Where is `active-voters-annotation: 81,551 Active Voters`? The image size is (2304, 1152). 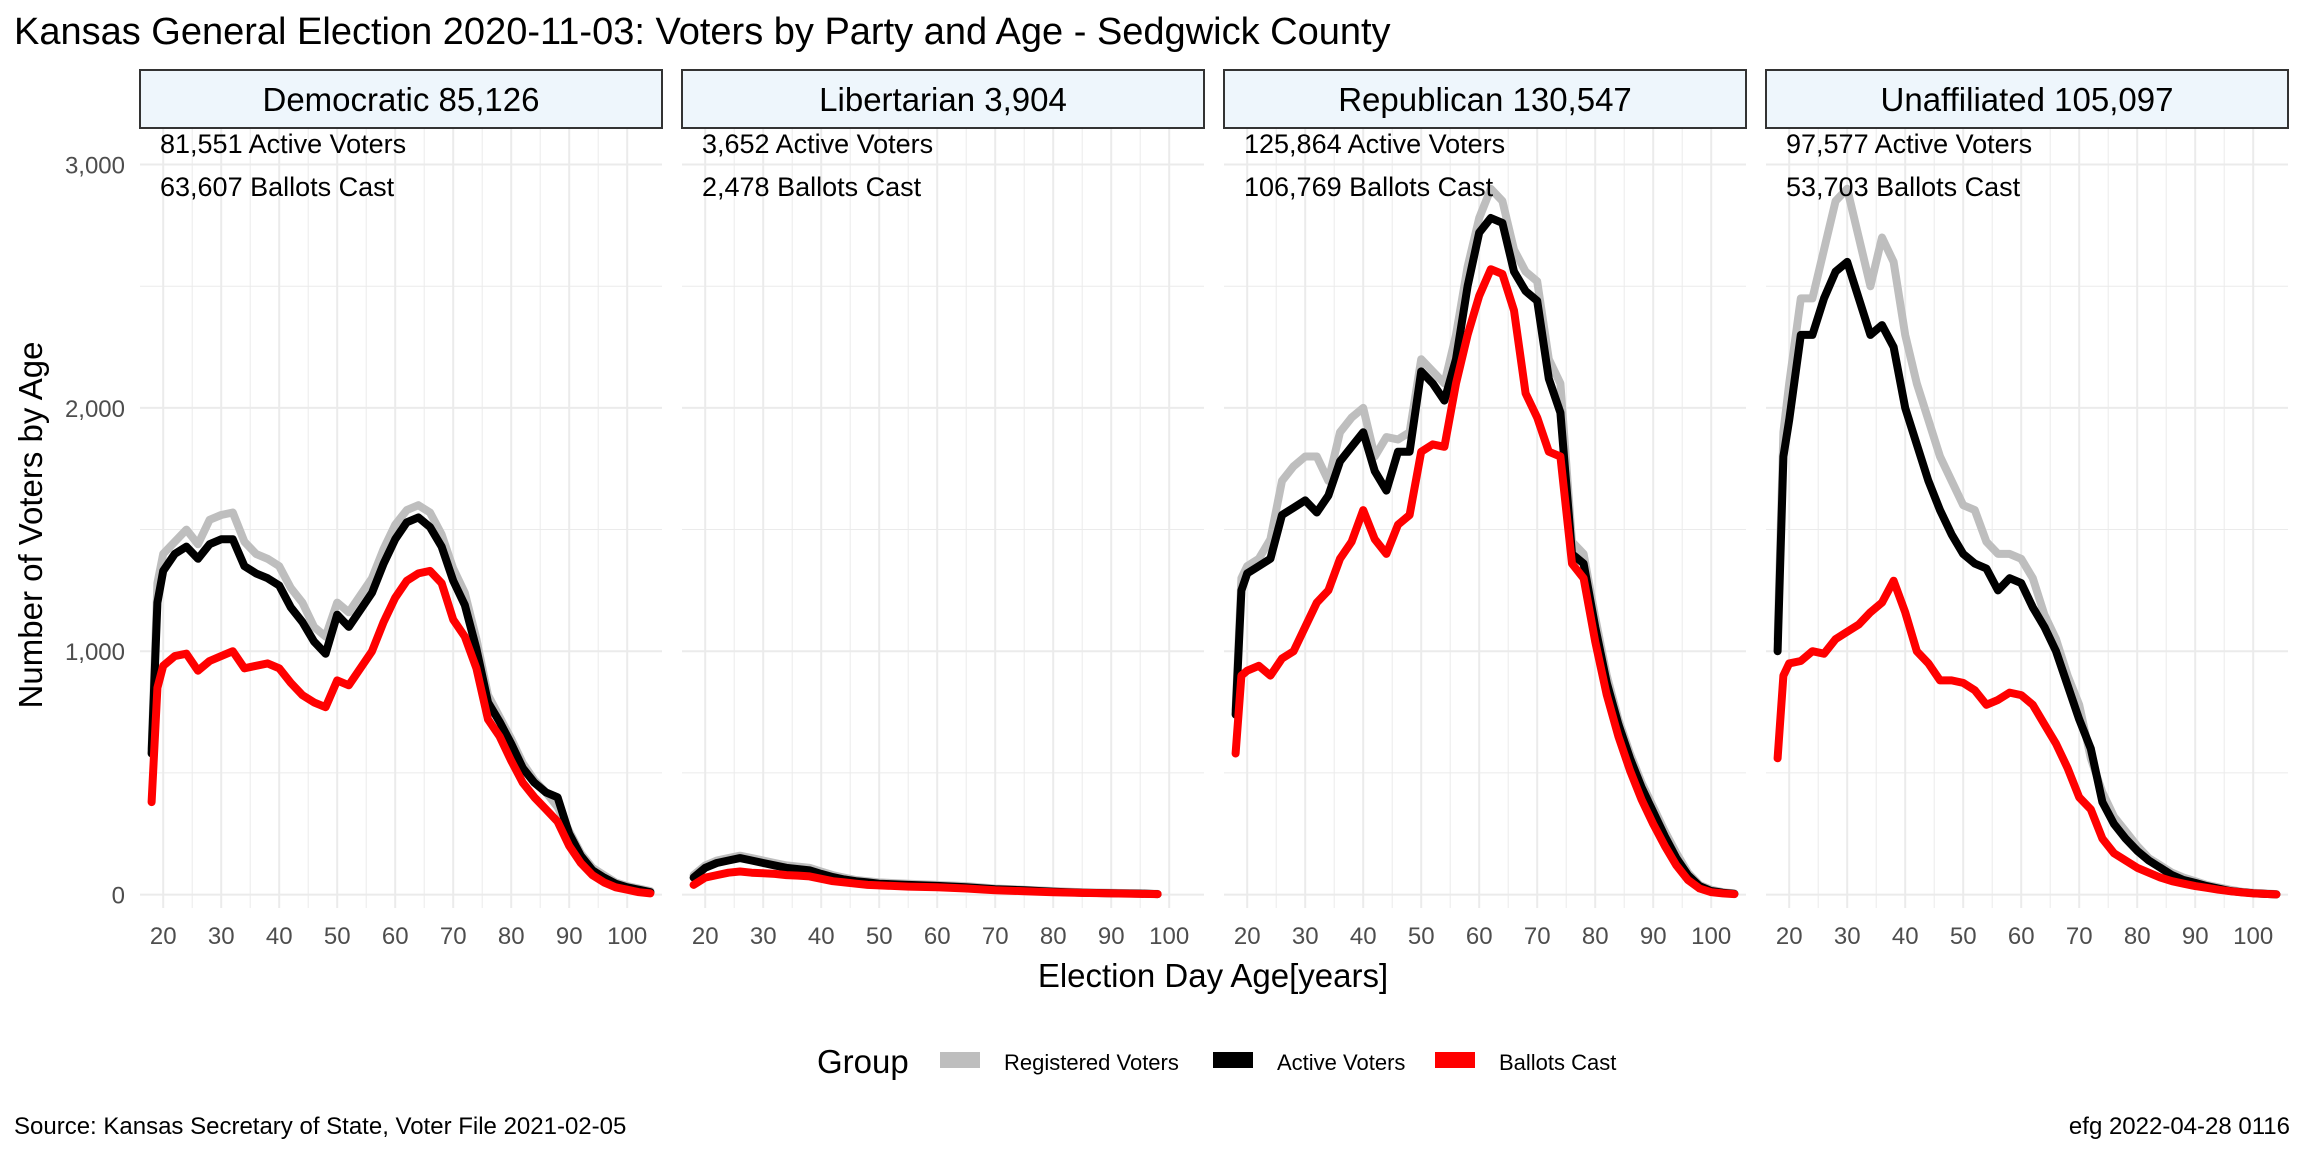 active-voters-annotation: 81,551 Active Voters is located at coordinates (283, 144).